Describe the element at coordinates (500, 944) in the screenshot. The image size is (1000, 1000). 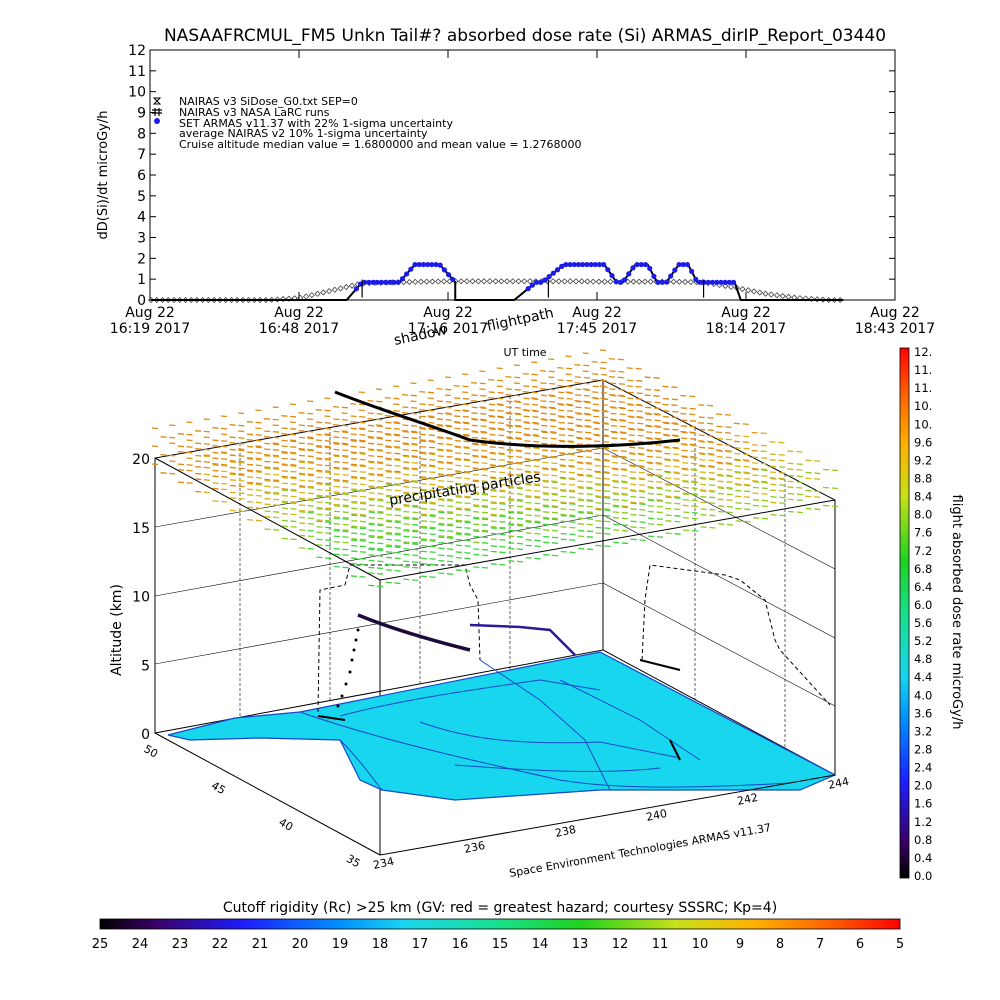
I see `cutoff-colorbar-tick-label: 15` at that location.